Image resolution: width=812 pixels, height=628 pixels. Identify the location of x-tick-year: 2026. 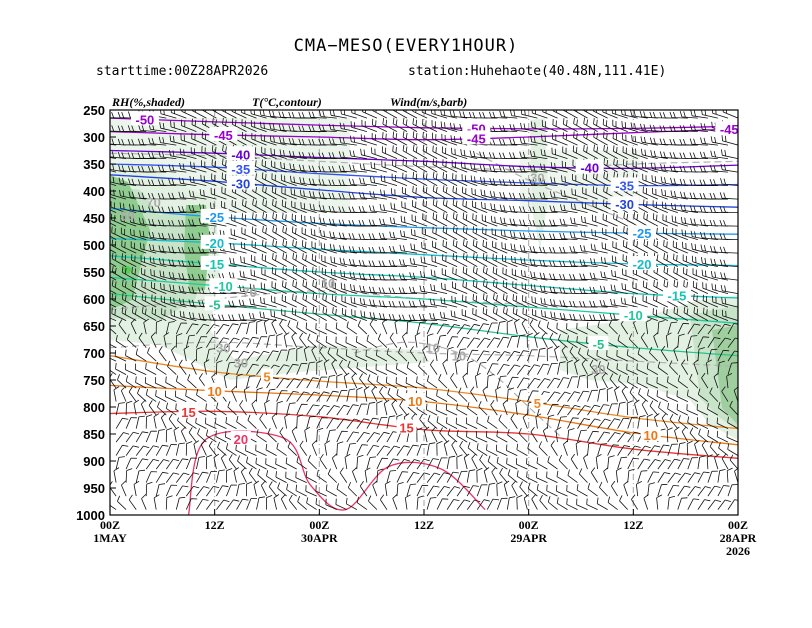
(738, 551).